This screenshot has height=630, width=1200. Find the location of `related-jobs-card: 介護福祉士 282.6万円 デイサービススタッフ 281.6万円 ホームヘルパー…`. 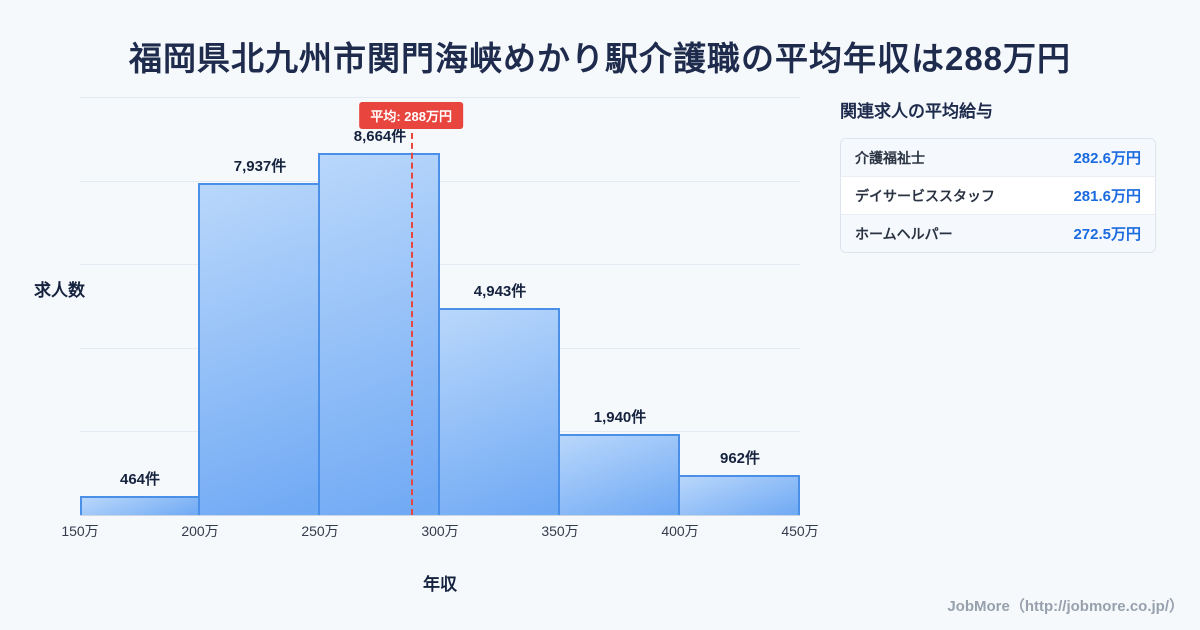

related-jobs-card: 介護福祉士 282.6万円 デイサービススタッフ 281.6万円 ホームヘルパー… is located at coordinates (998, 195).